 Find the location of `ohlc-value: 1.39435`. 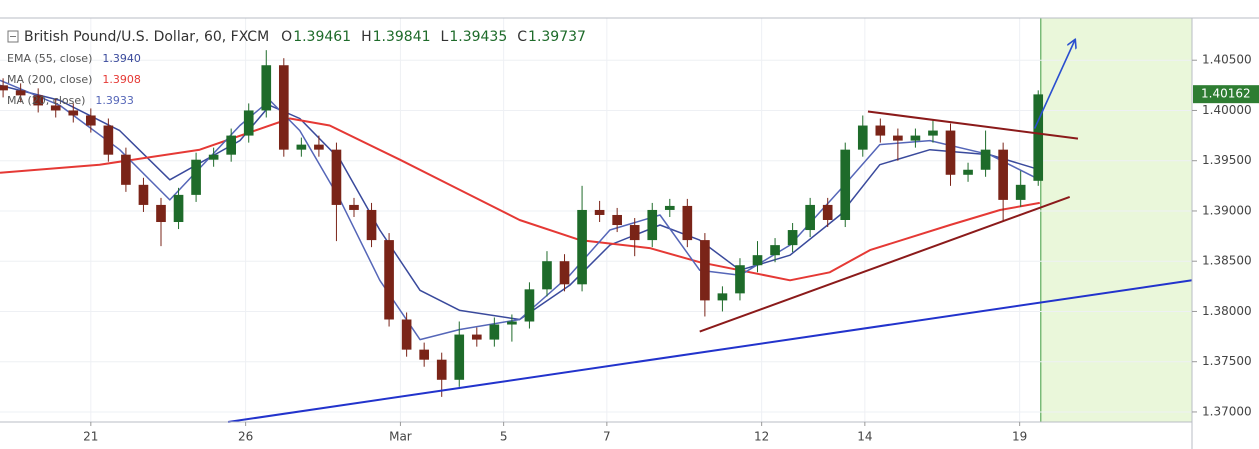

ohlc-value: 1.39435 is located at coordinates (478, 37).